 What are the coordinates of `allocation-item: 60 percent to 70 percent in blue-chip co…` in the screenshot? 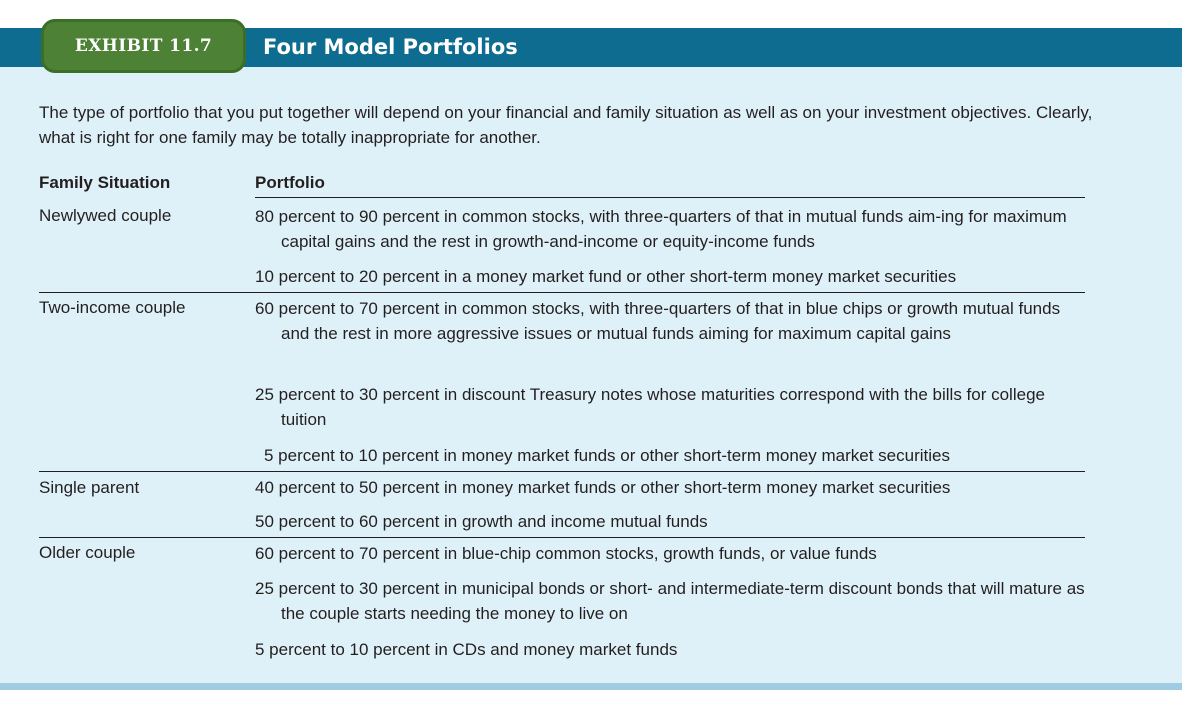 It's located at (670, 553).